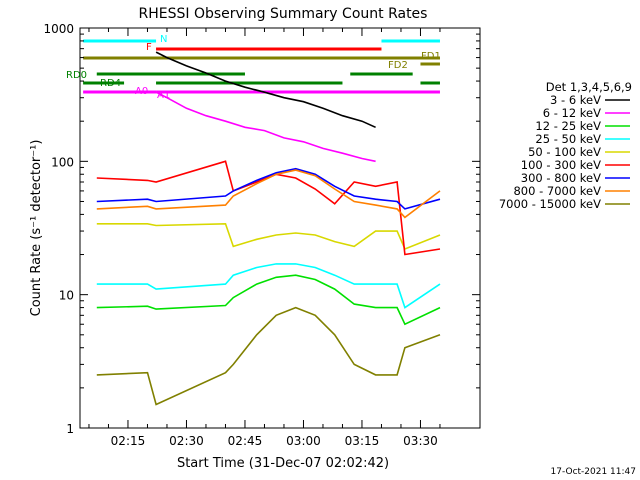 The height and width of the screenshot is (480, 640). Describe the element at coordinates (398, 65) in the screenshot. I see `flag-label-fd2: FD2` at that location.